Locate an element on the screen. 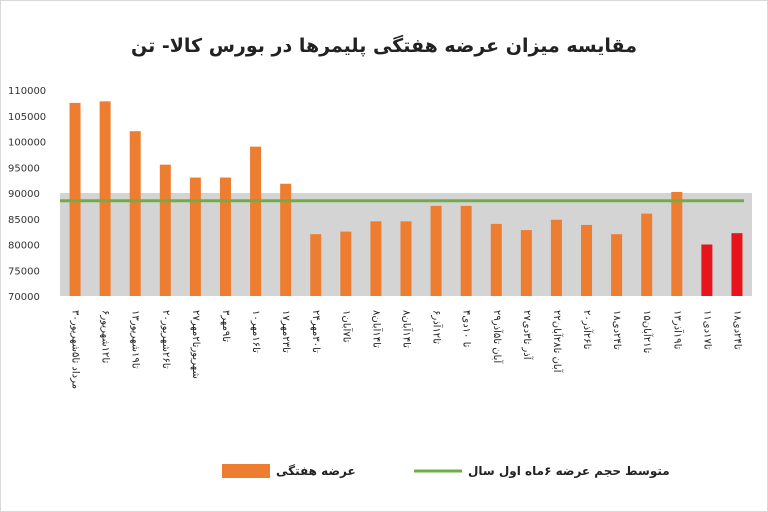 This screenshot has height=512, width=768. y-tick-label: 90000 is located at coordinates (24, 194).